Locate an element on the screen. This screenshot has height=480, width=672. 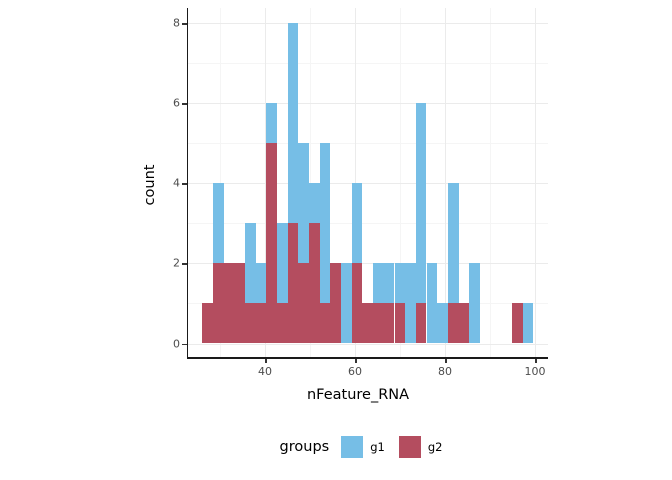
bar-g2-bin15 is located at coordinates (357, 303).